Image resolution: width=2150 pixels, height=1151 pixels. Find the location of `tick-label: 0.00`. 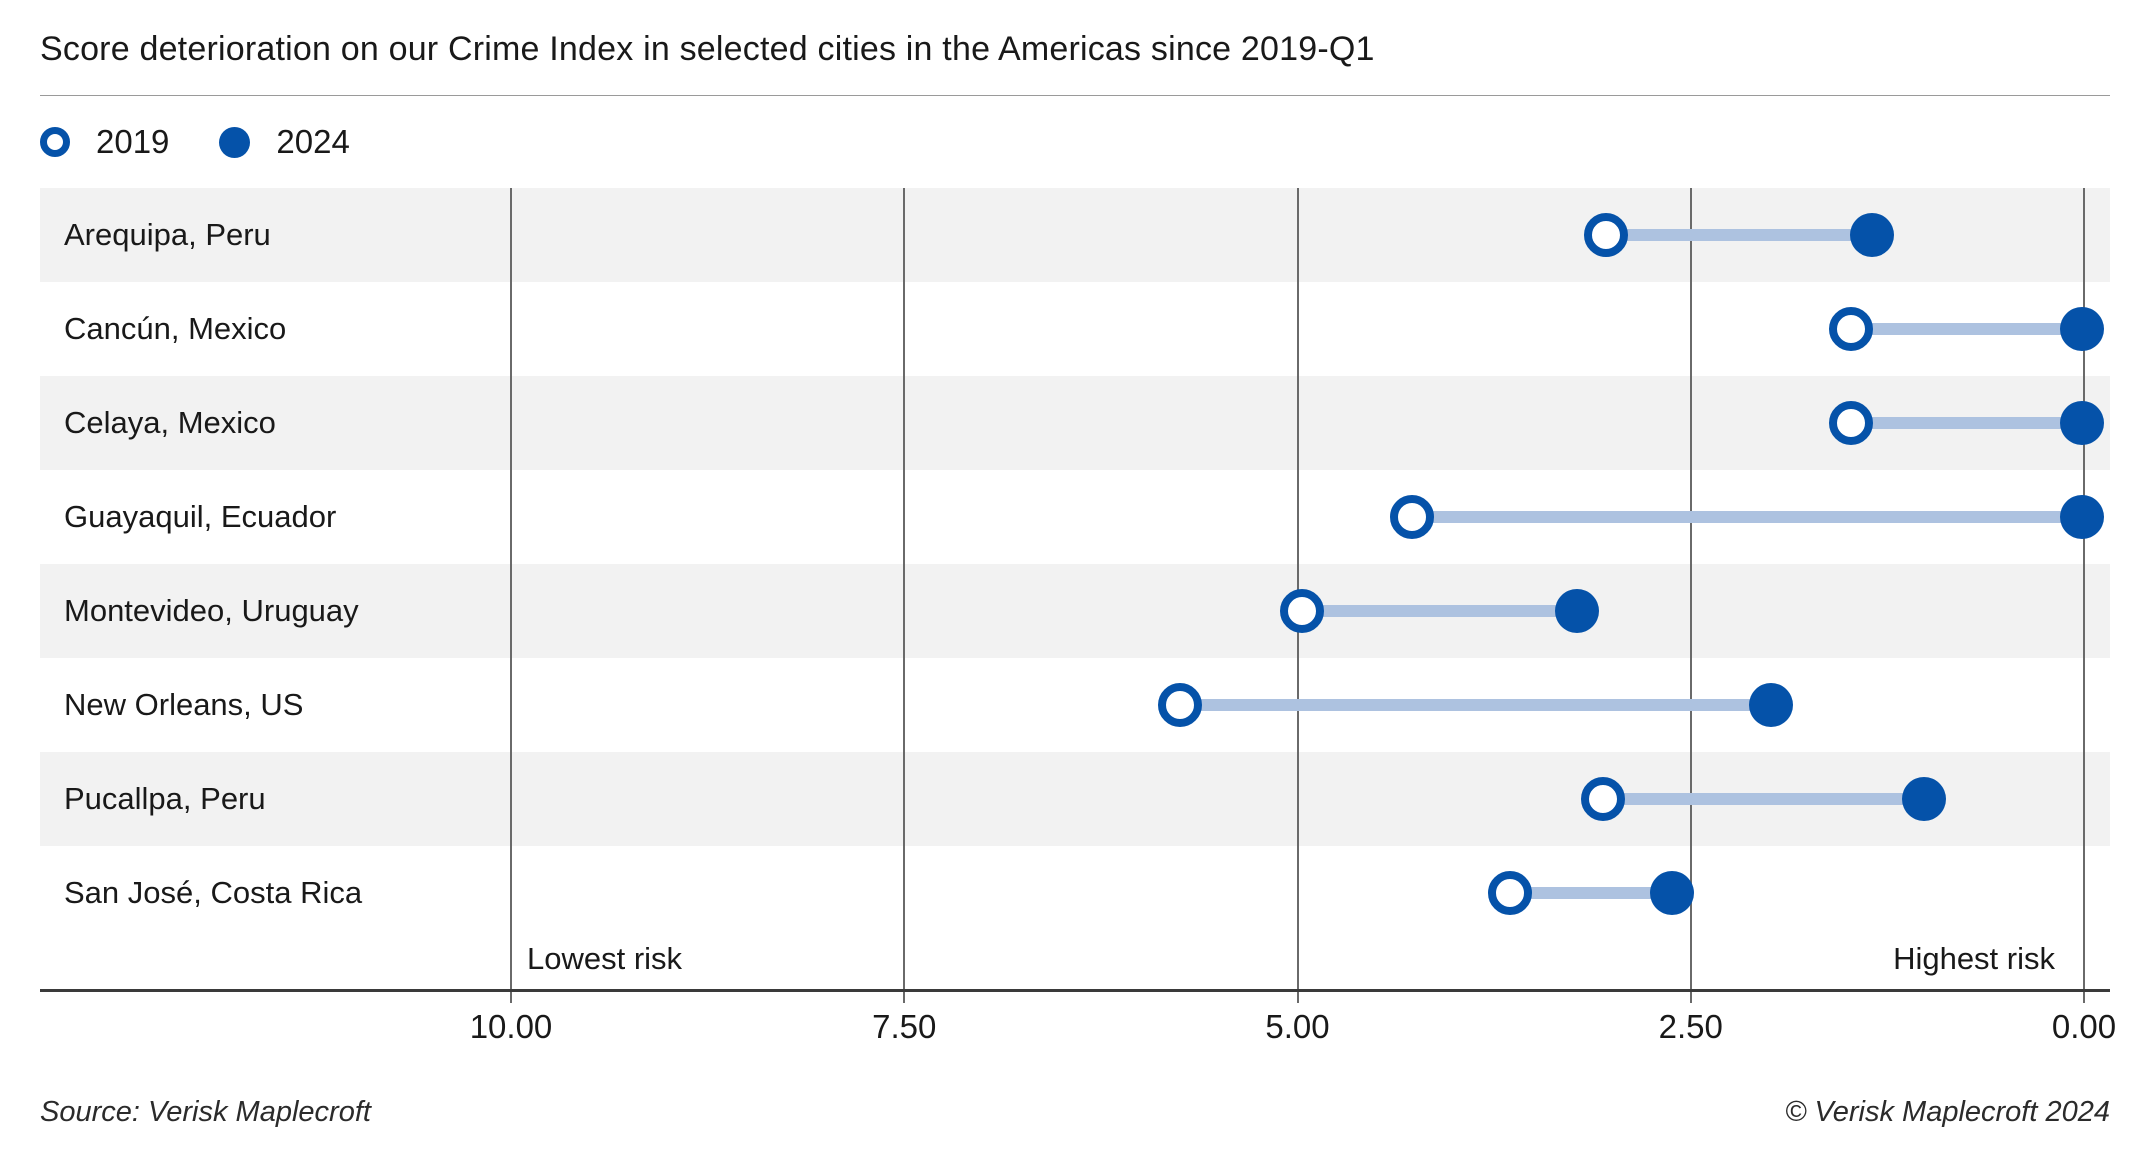

tick-label: 0.00 is located at coordinates (2084, 1026).